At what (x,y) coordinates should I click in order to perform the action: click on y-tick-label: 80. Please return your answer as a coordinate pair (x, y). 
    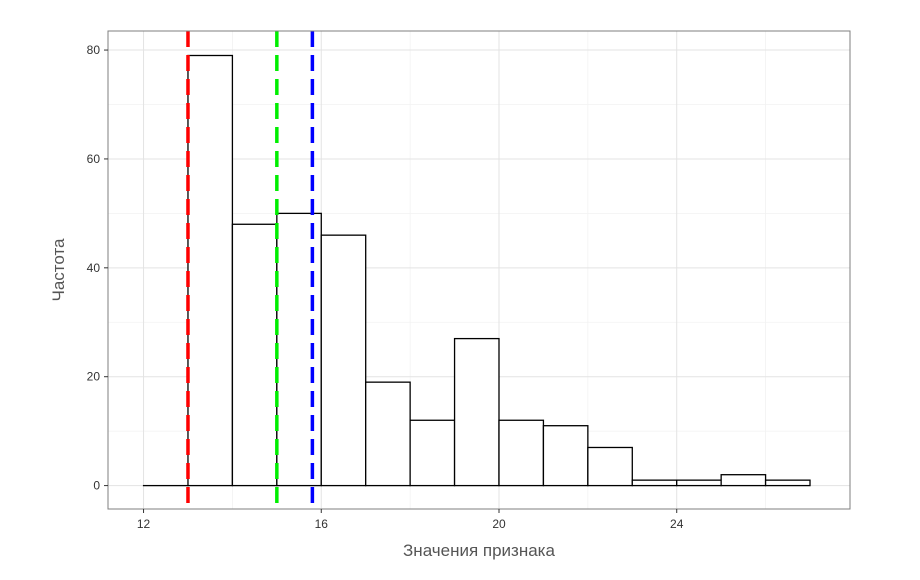
    Looking at the image, I should click on (94, 50).